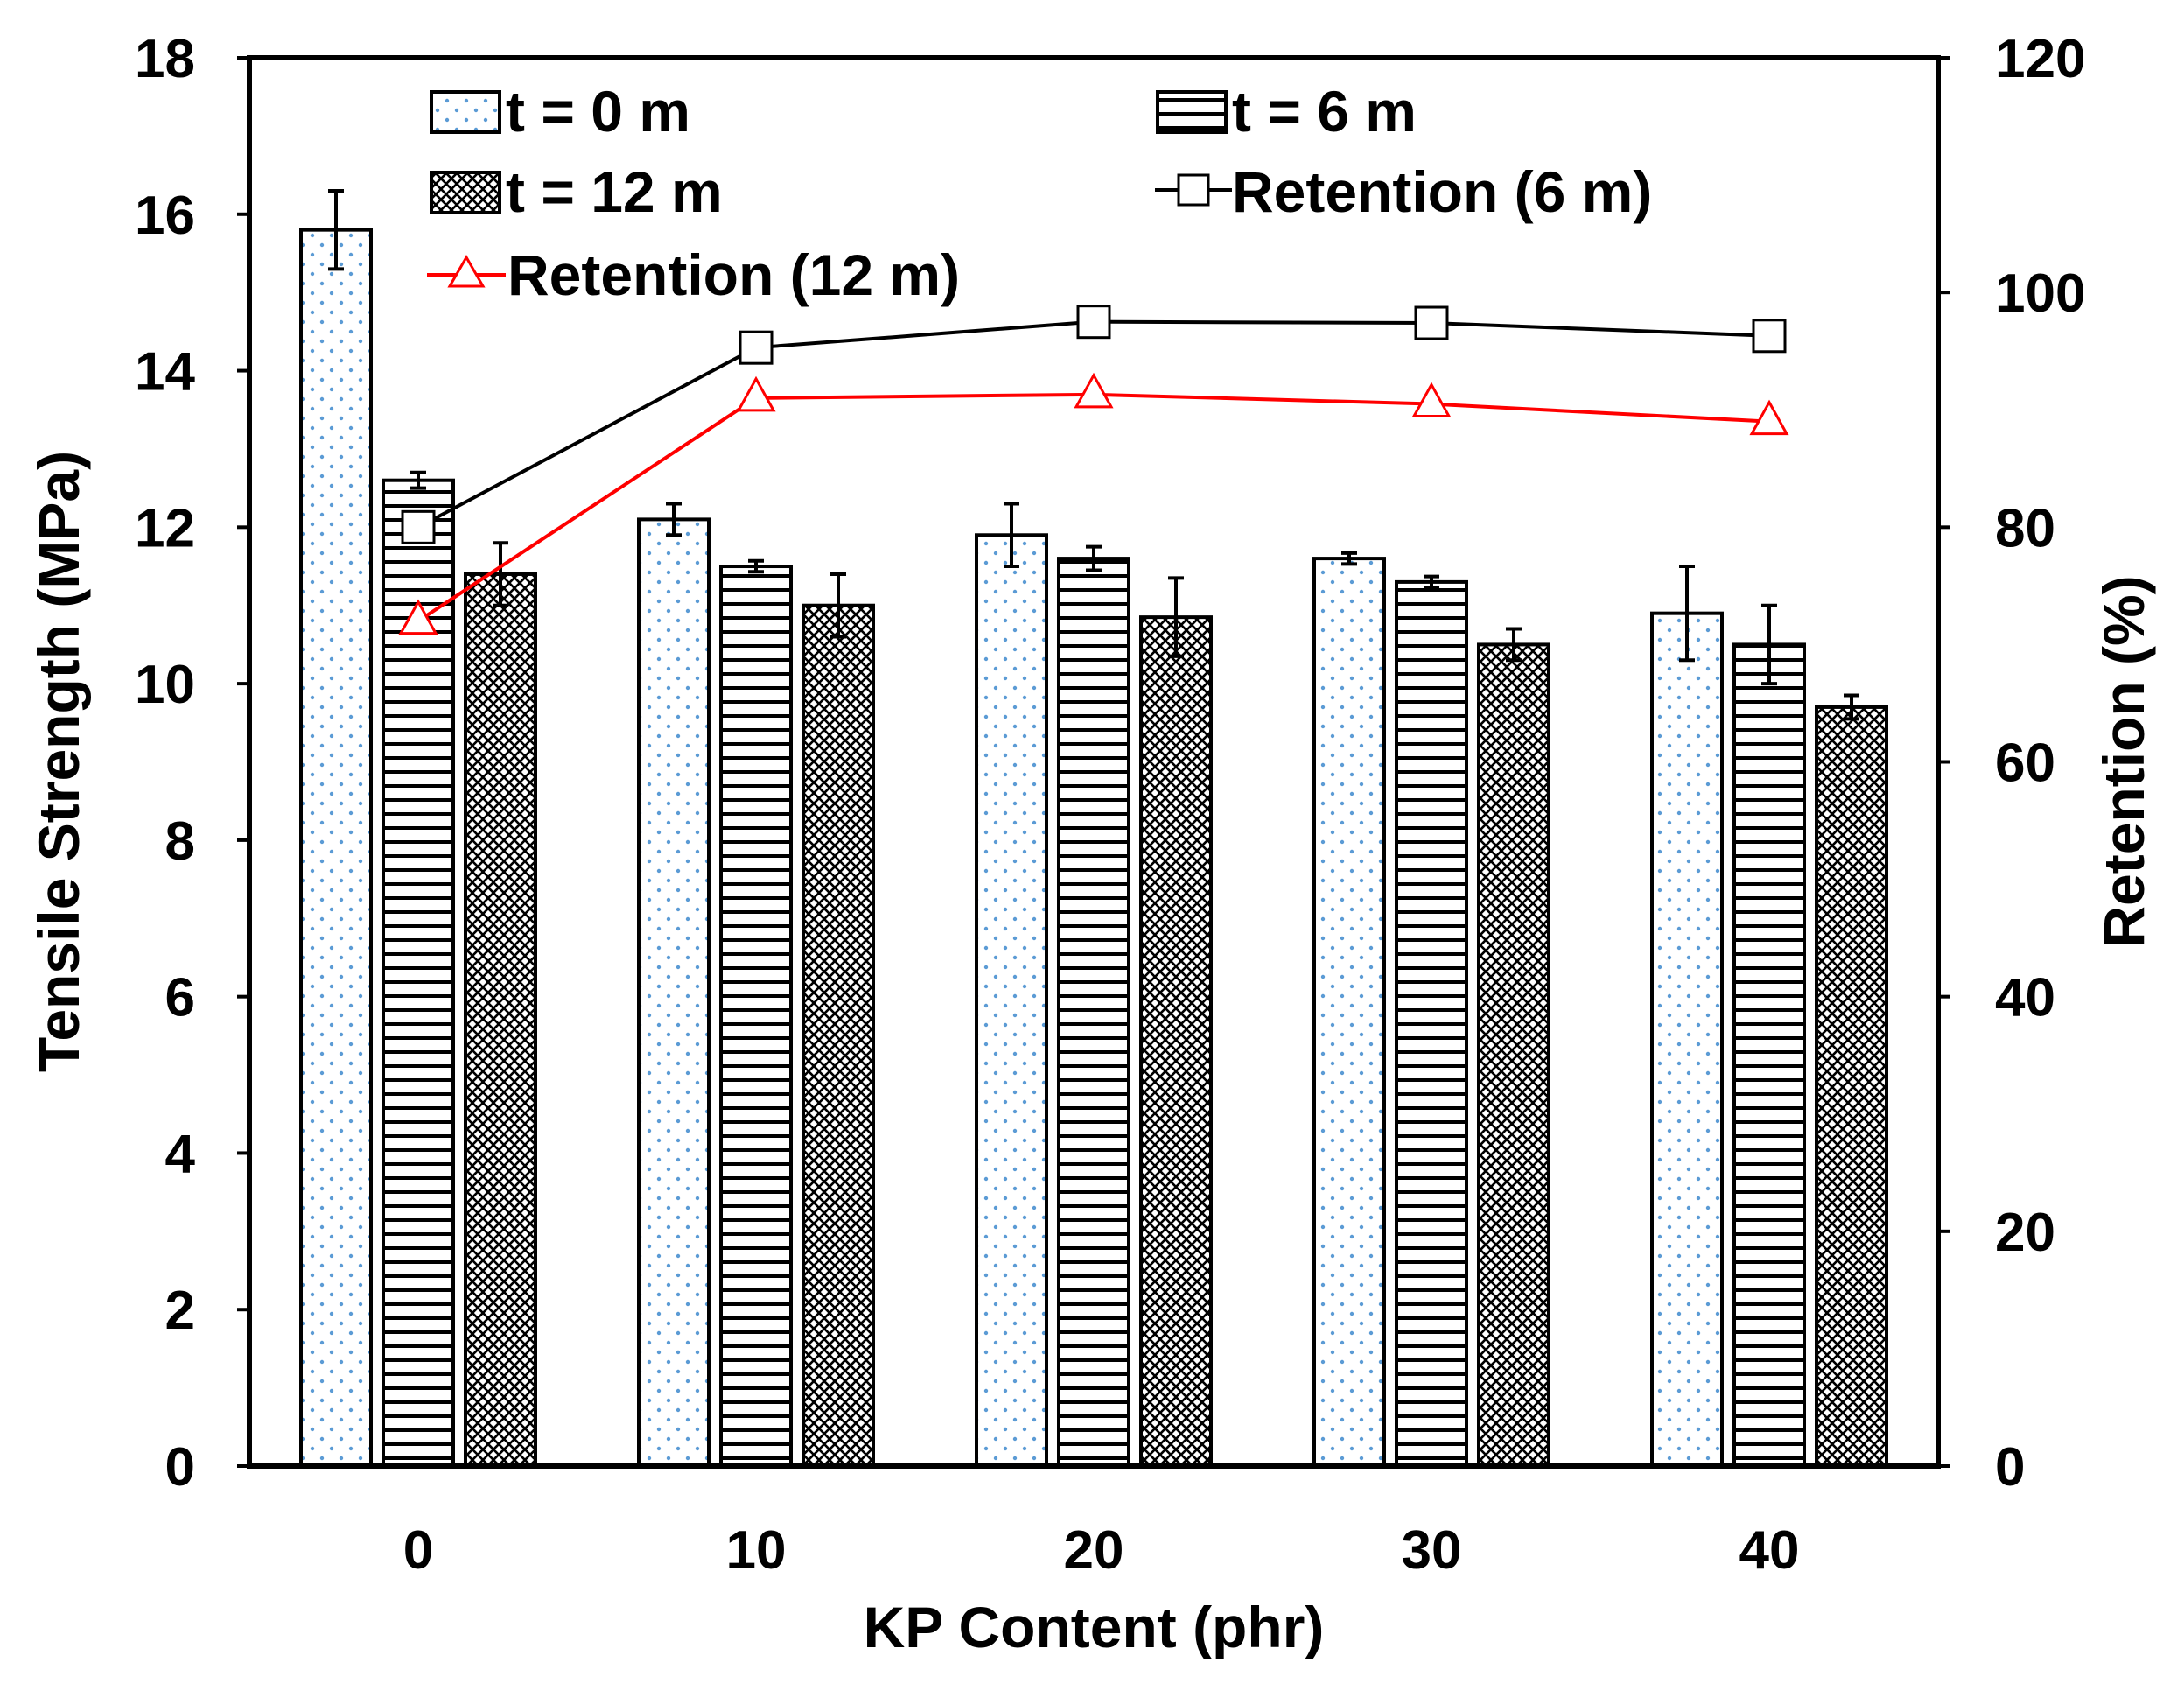  I want to click on legend-item-retention-12m: Retention (12 m), so click(693, 274).